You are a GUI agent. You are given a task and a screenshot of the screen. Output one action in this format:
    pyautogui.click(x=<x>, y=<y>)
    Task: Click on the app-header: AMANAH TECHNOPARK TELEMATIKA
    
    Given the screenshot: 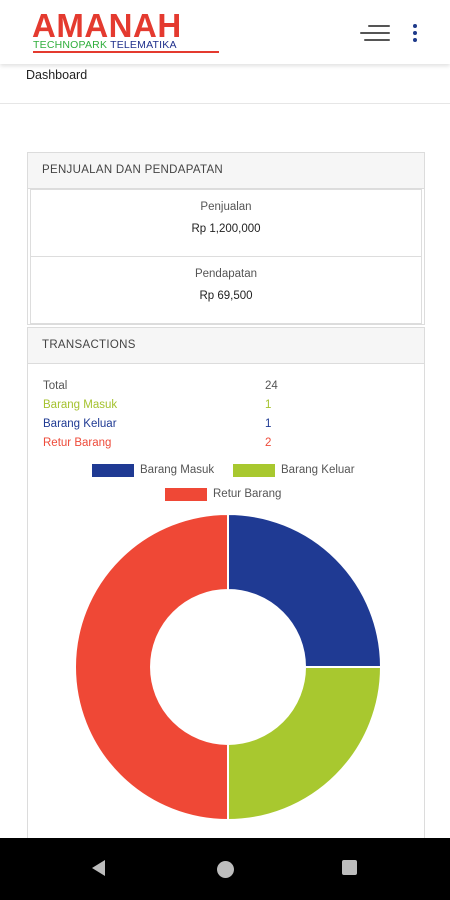 What is the action you would take?
    pyautogui.click(x=225, y=32)
    